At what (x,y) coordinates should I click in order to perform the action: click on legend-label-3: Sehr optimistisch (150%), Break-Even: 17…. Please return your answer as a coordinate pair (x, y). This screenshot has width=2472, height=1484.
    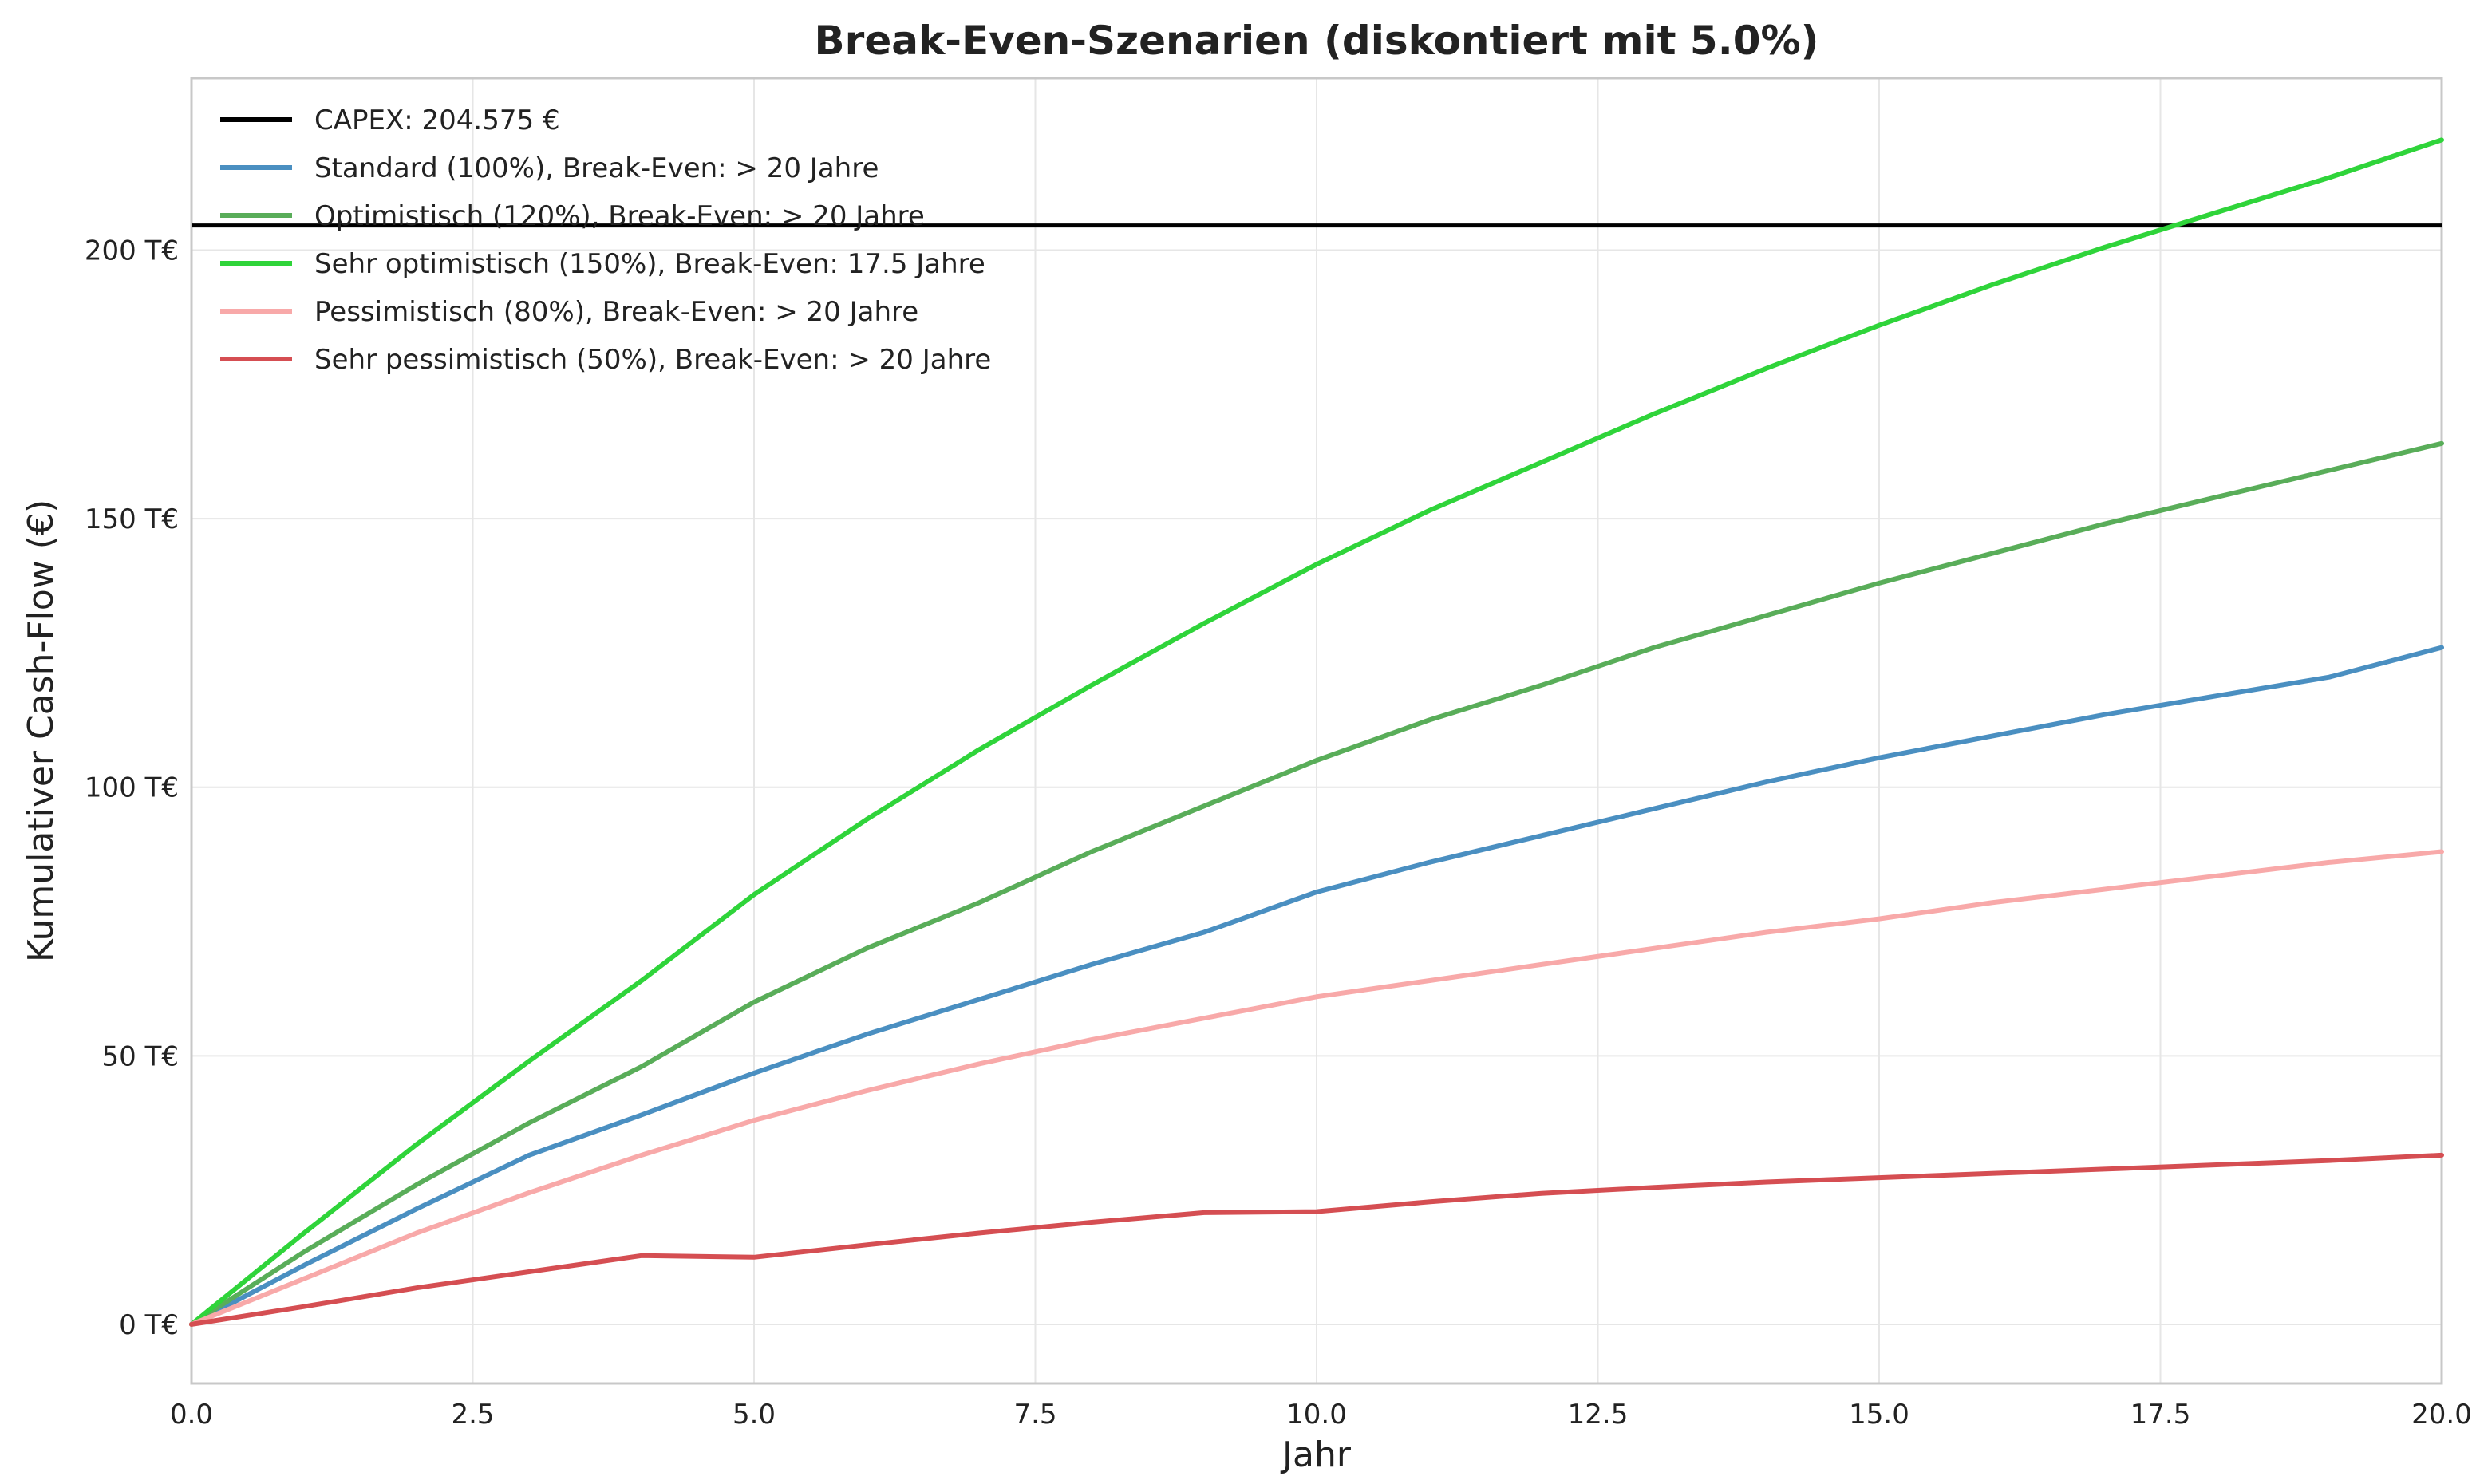
    Looking at the image, I should click on (649, 264).